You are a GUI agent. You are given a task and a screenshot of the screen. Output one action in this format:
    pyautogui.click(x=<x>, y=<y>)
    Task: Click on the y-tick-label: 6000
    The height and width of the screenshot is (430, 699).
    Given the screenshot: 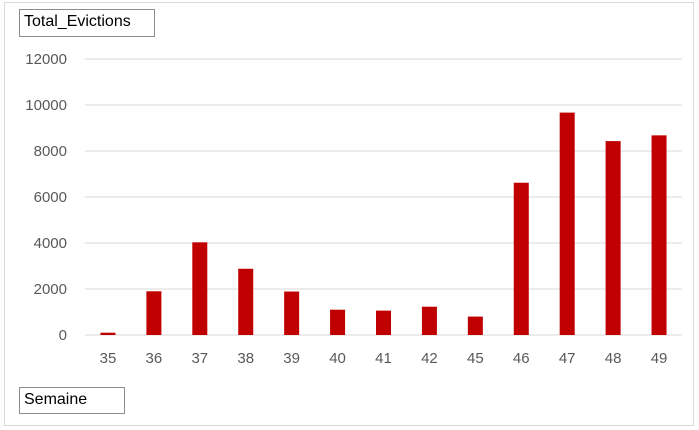 What is the action you would take?
    pyautogui.click(x=50, y=197)
    